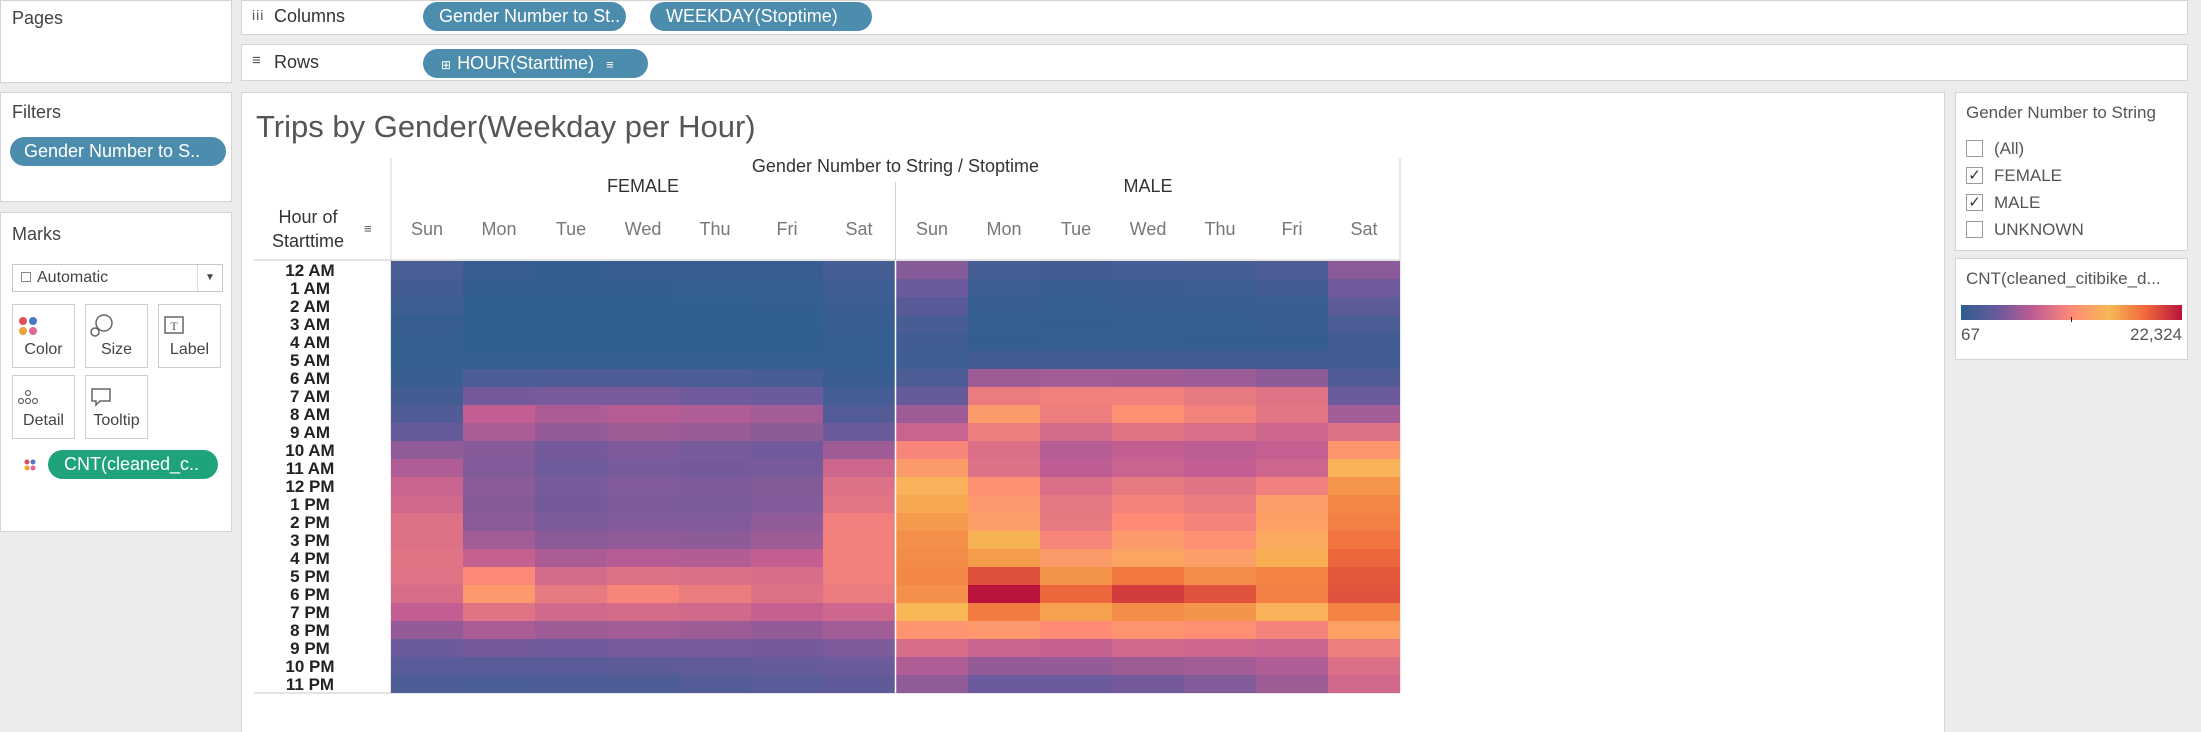 The width and height of the screenshot is (2201, 732). Describe the element at coordinates (43, 420) in the screenshot. I see `detail-label: Detail` at that location.